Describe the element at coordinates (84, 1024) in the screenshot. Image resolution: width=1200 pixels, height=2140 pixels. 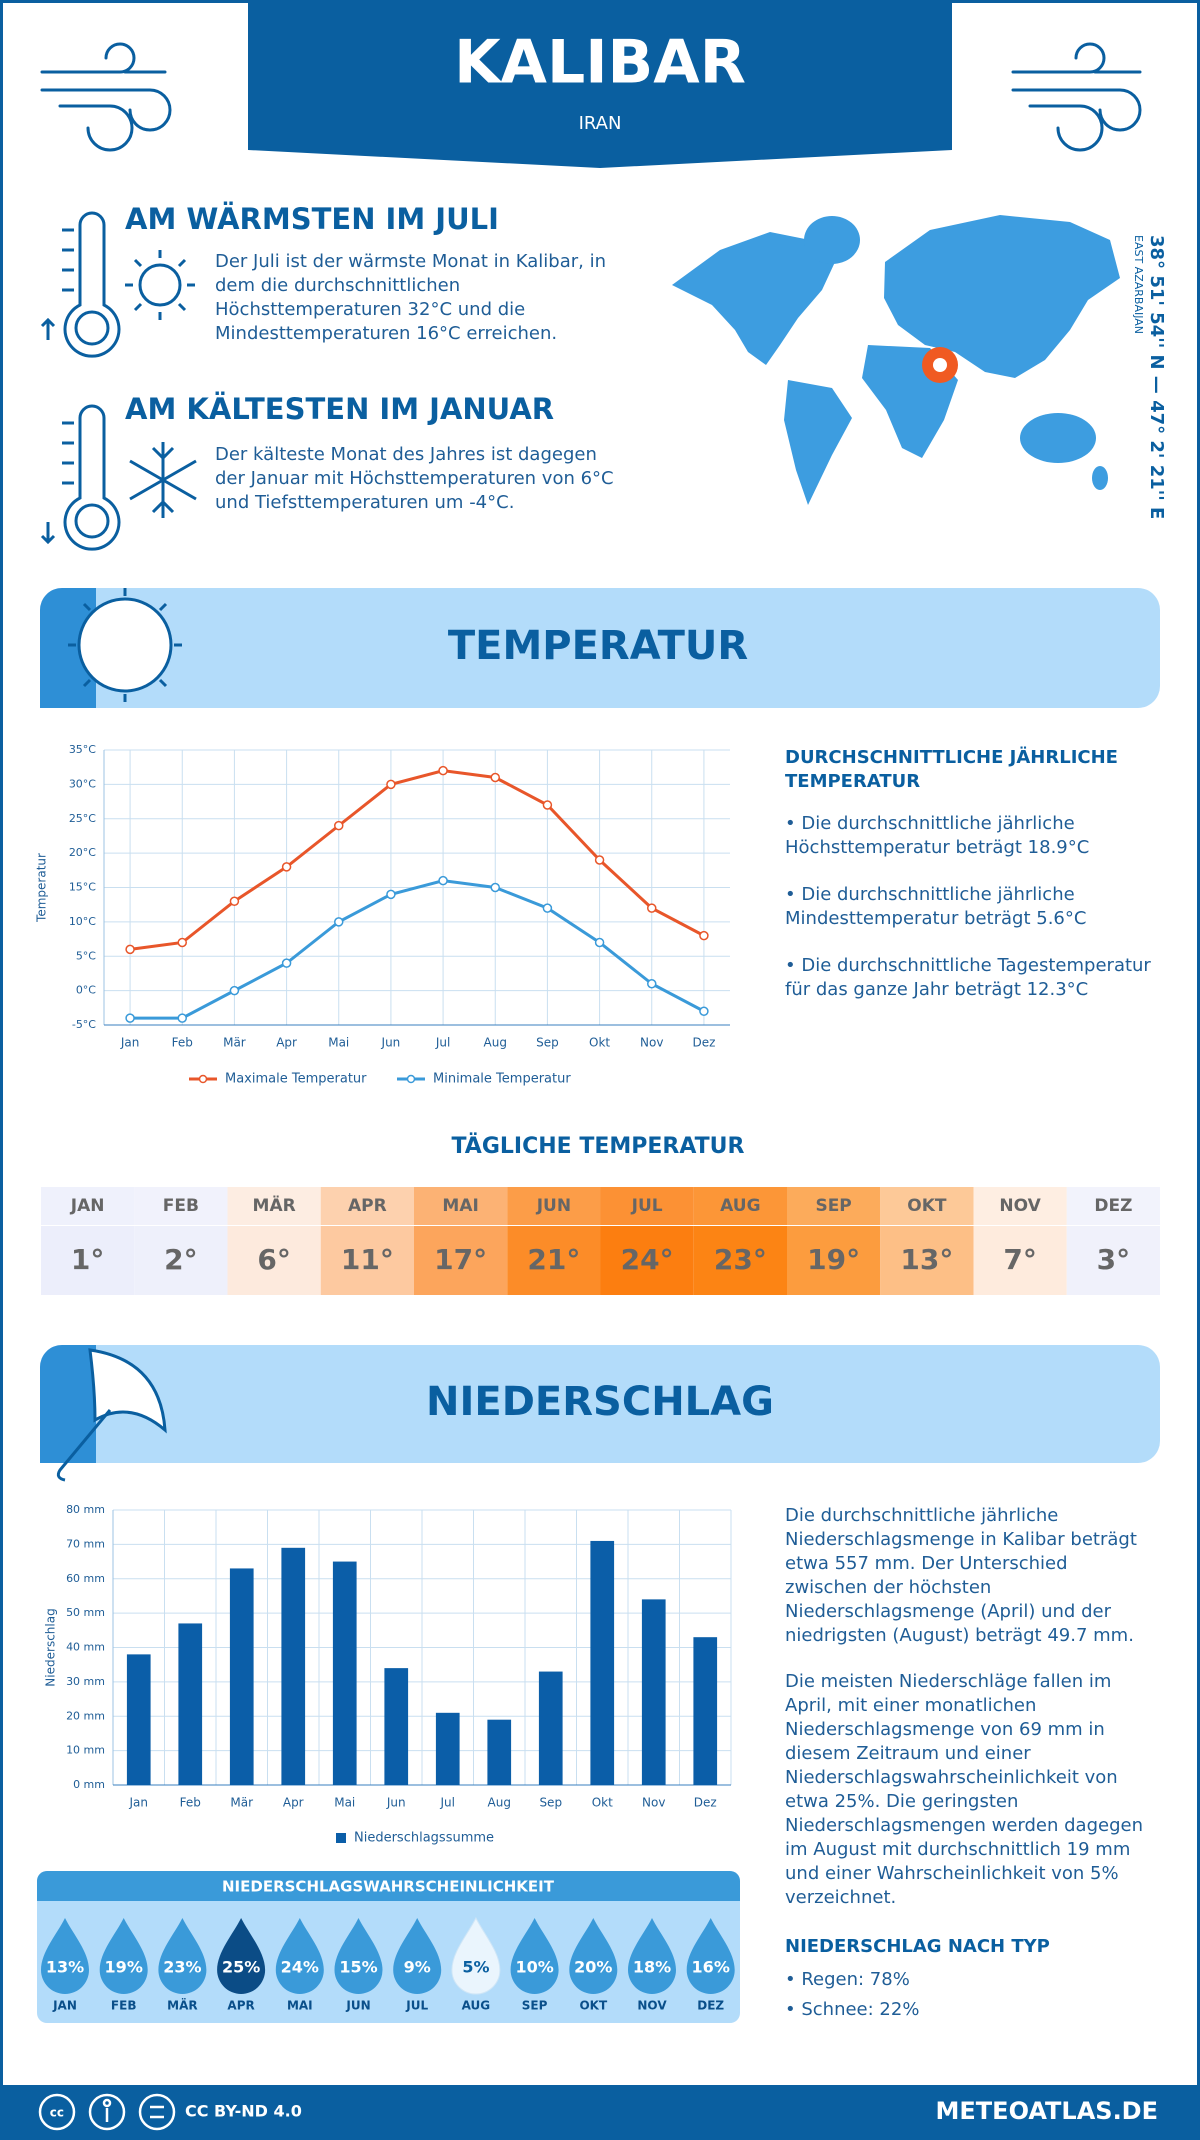
I see `y-tick-label: -5°C` at that location.